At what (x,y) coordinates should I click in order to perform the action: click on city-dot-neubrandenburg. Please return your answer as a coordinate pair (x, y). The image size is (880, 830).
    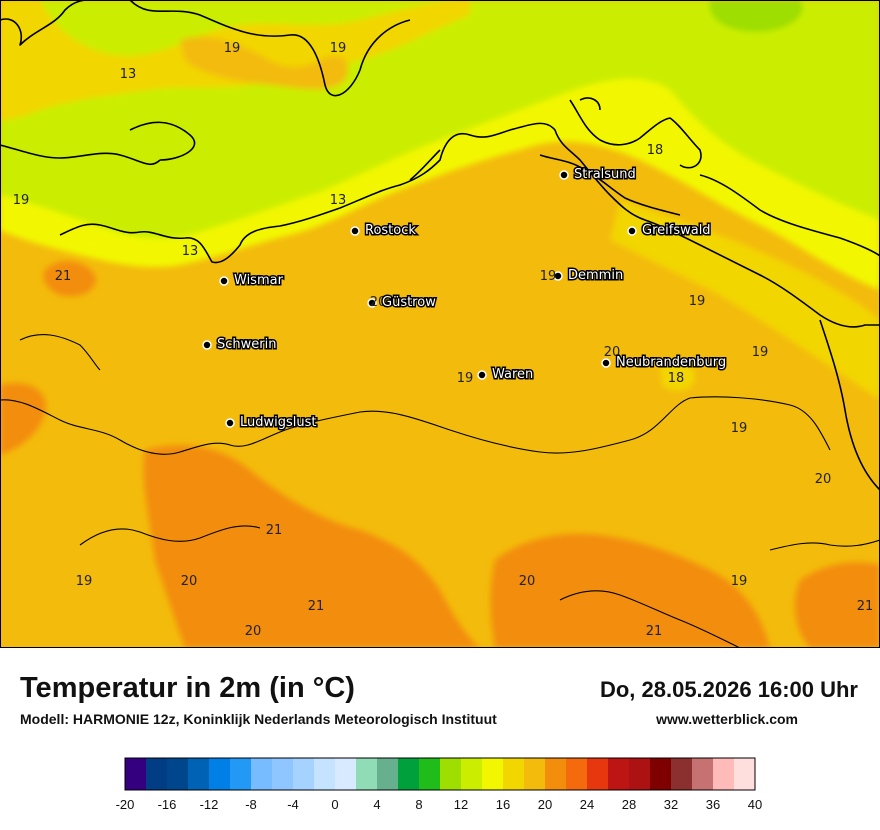
    Looking at the image, I should click on (606, 363).